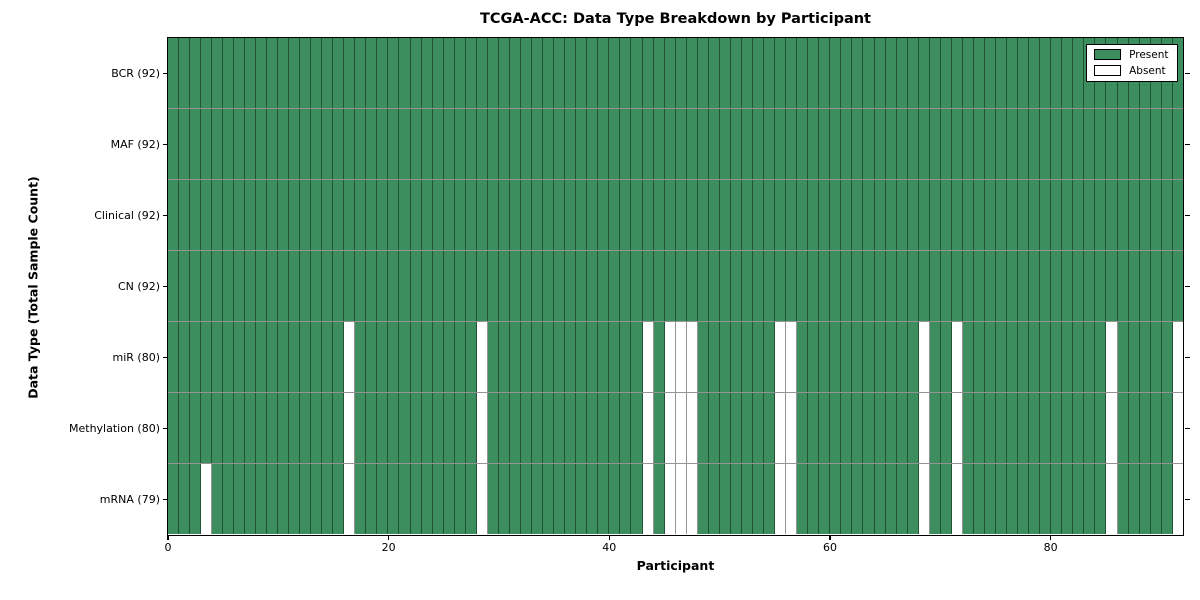 This screenshot has width=1200, height=600. Describe the element at coordinates (1050, 547) in the screenshot. I see `x-tick-label: 80` at that location.